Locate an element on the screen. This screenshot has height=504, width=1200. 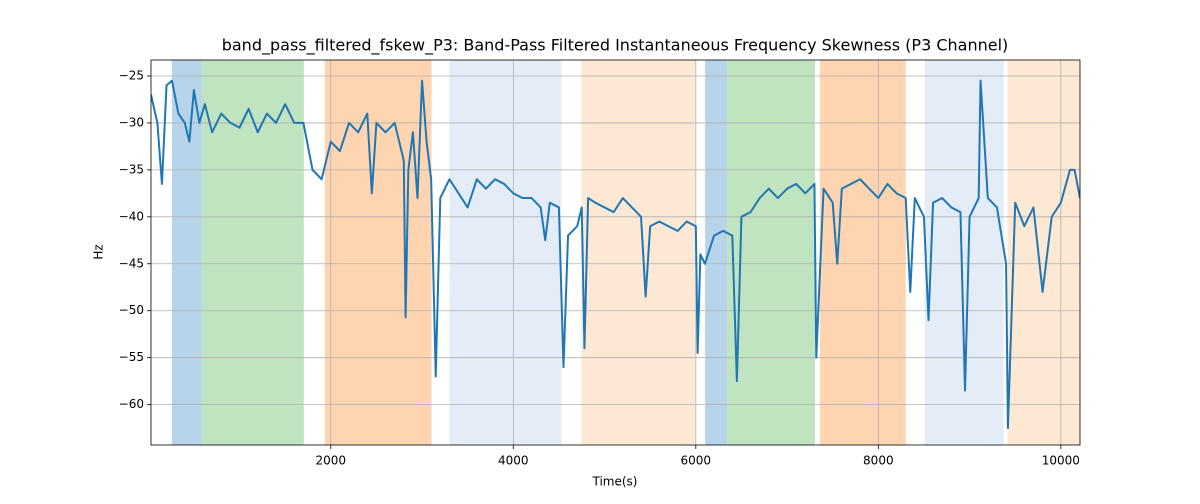
y-tick-label: −45 is located at coordinates (131, 263).